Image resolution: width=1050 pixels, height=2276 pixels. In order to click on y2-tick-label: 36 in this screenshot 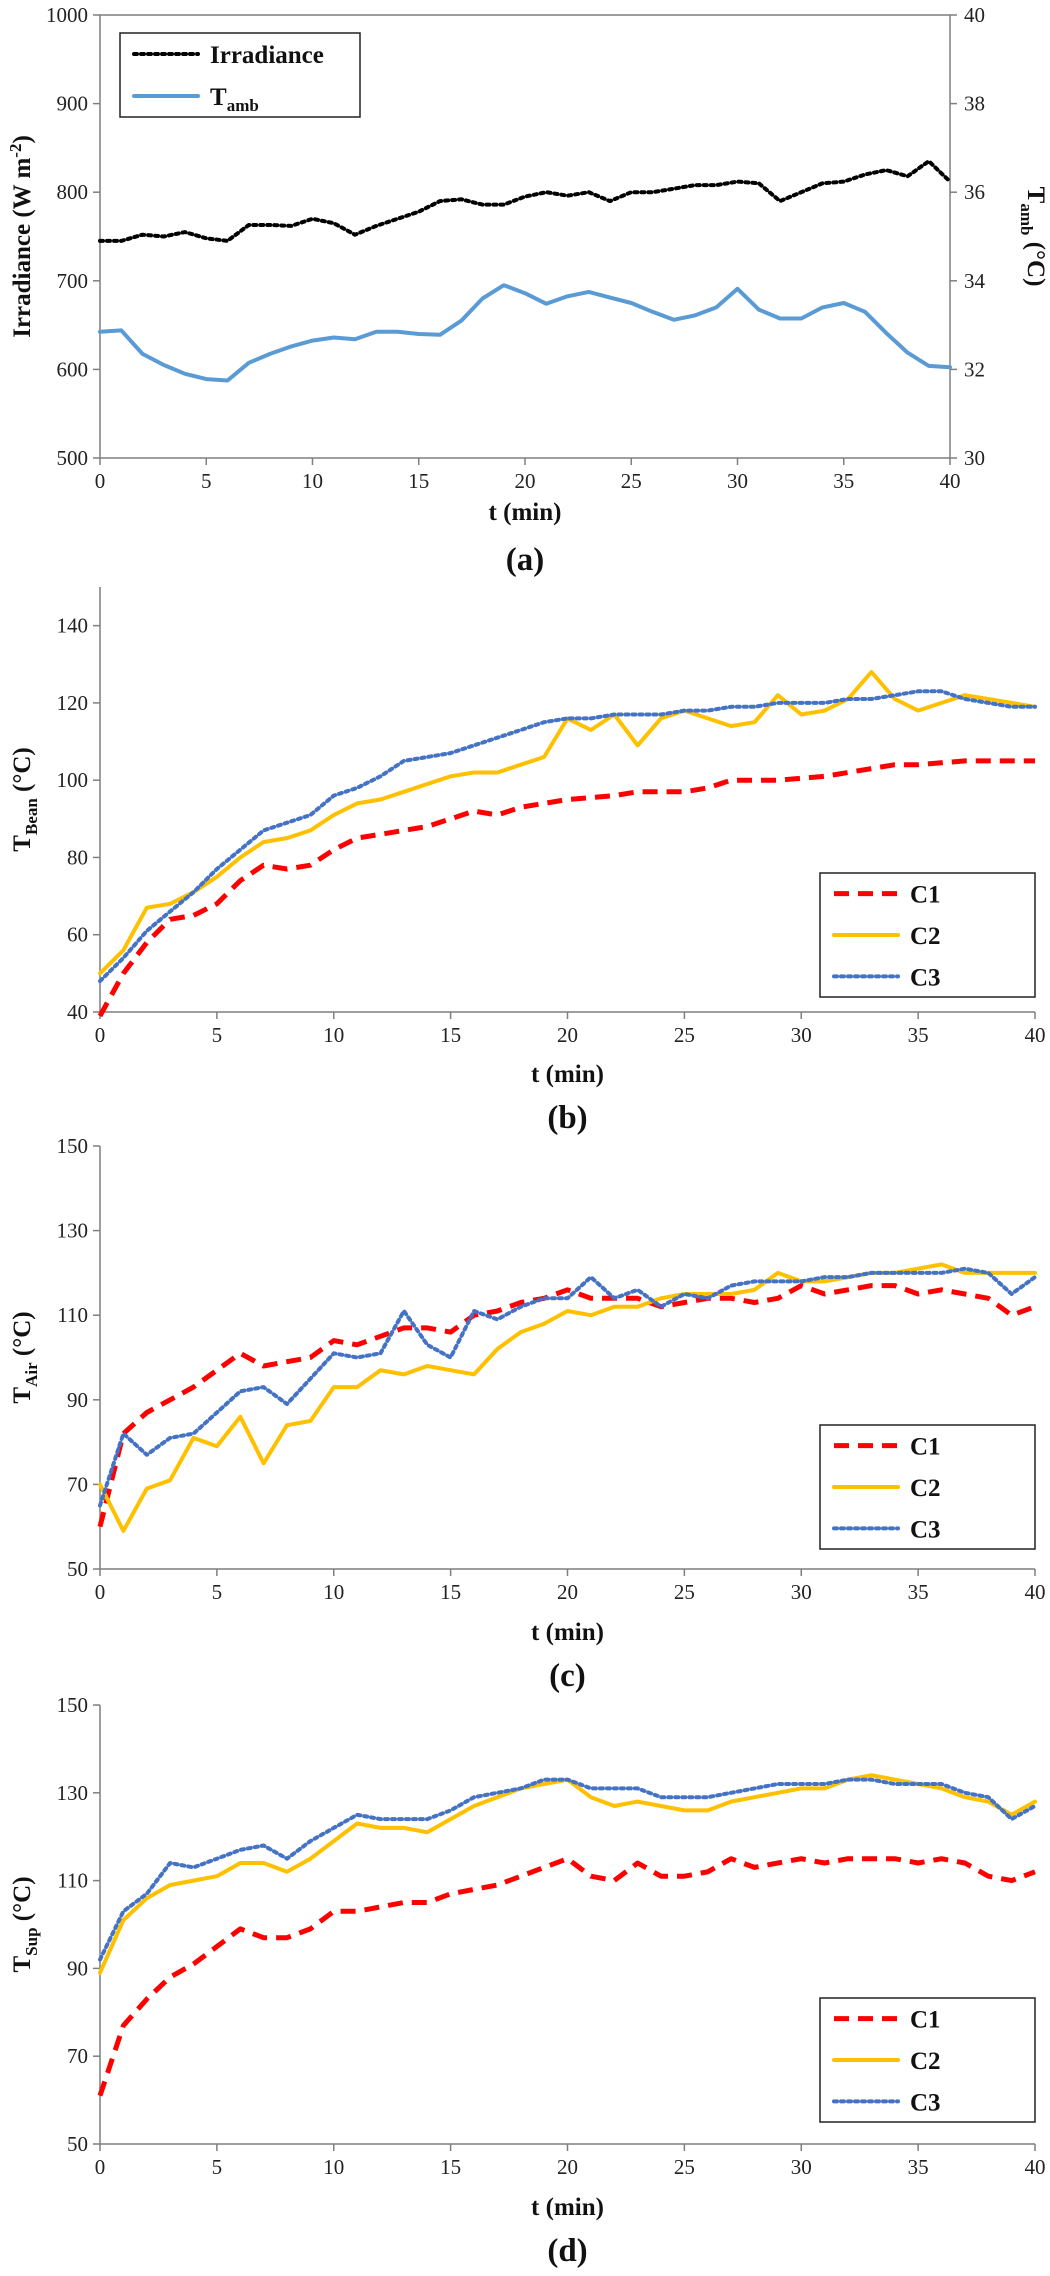, I will do `click(974, 192)`.